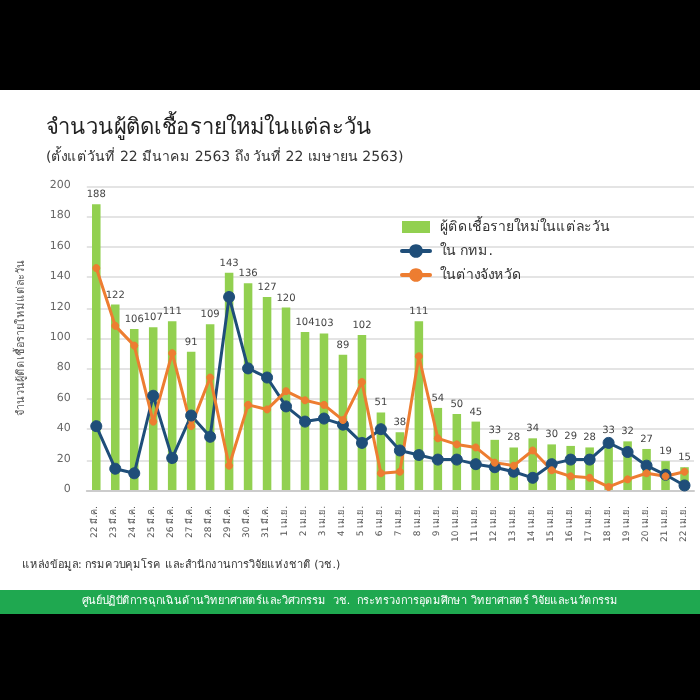  I want to click on chart-title: จำนวนผู้ติดเชื้อรายใหม่ในแต่ละวัน, so click(209, 125).